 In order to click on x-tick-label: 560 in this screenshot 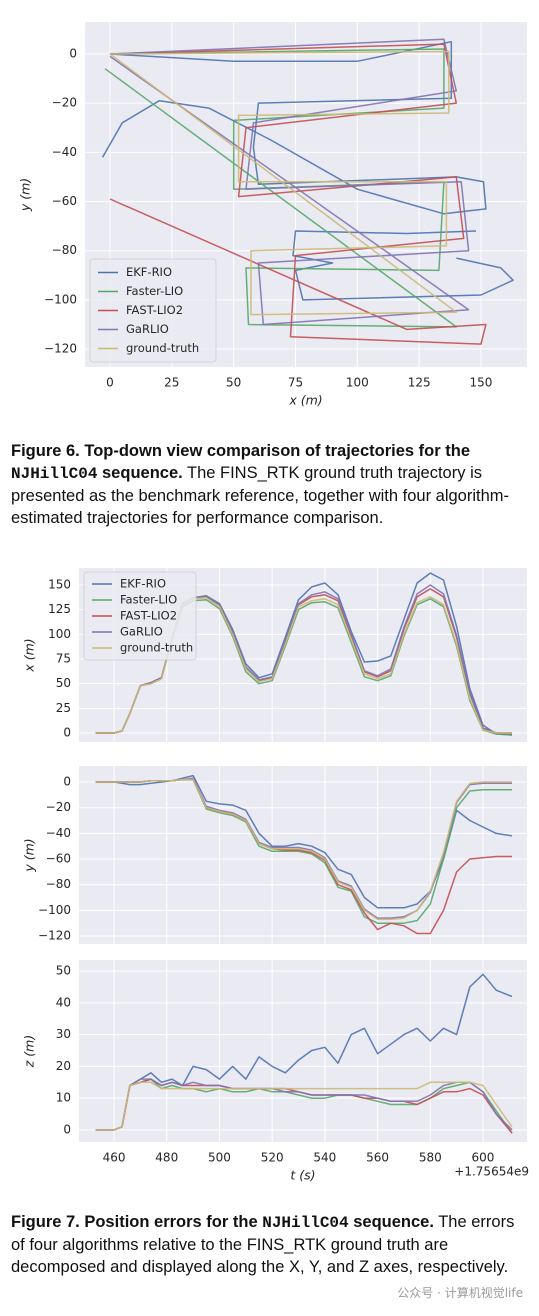, I will do `click(377, 1158)`.